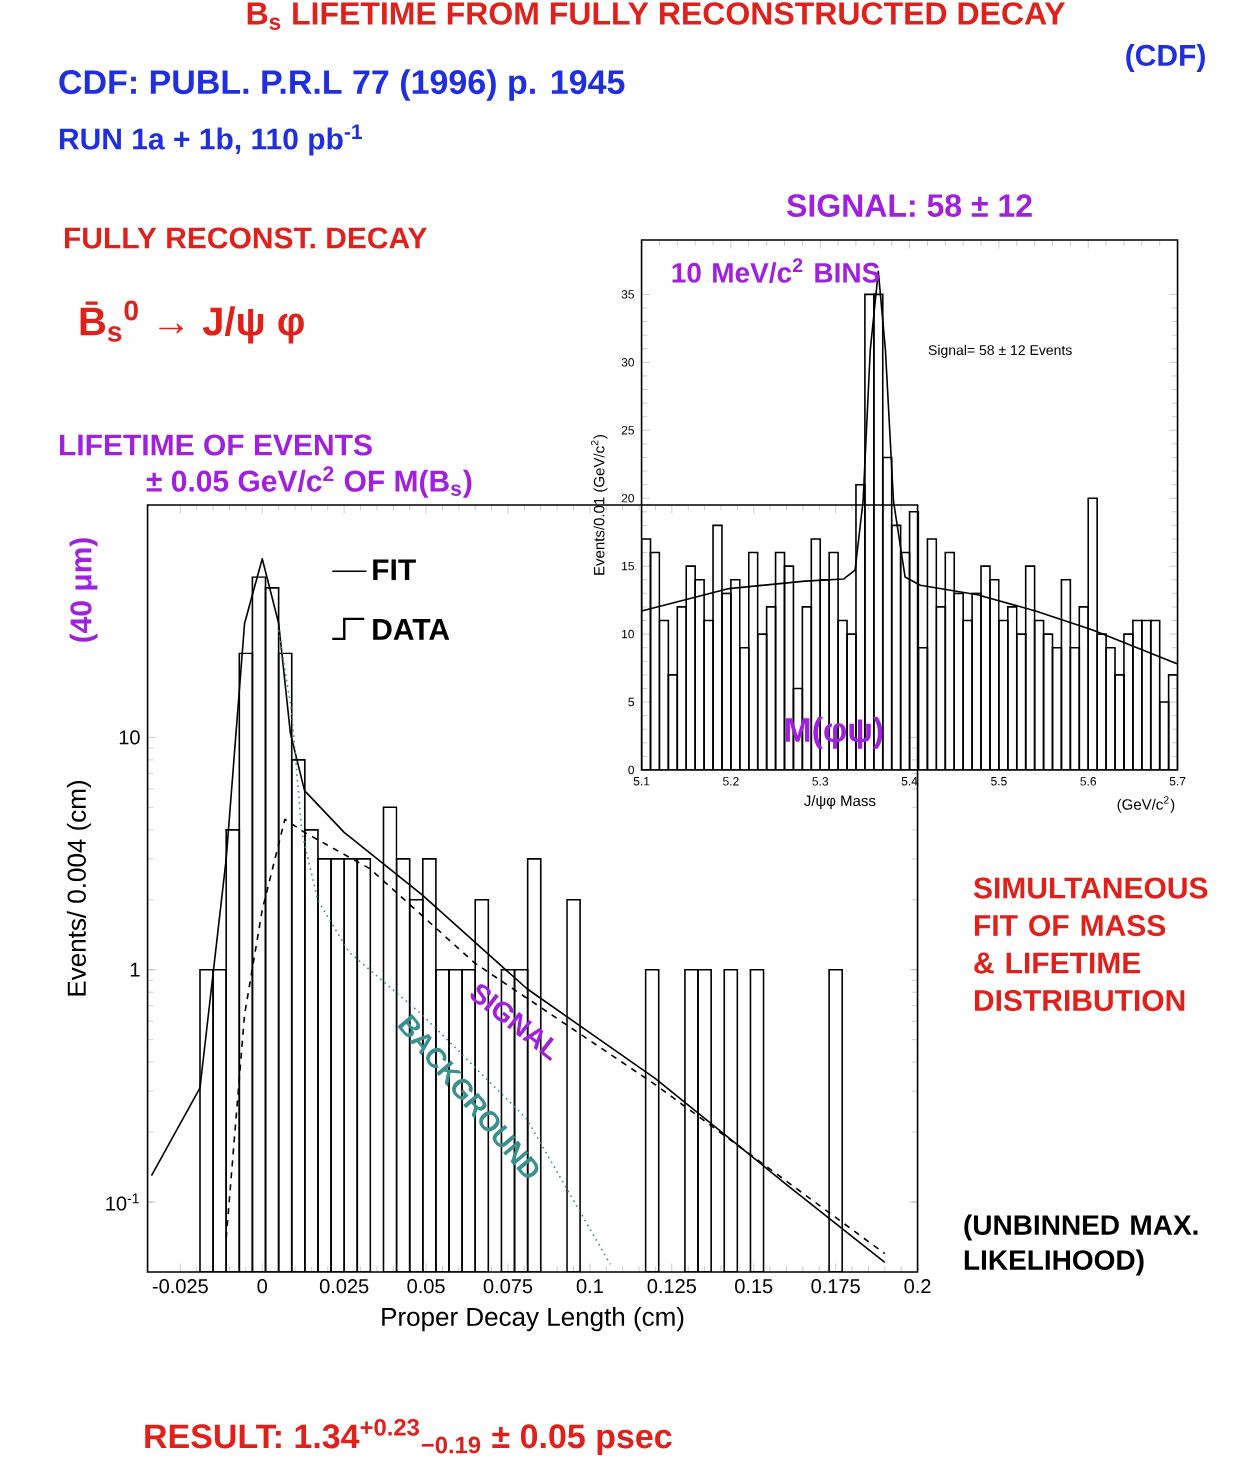 The width and height of the screenshot is (1256, 1483). What do you see at coordinates (590, 1286) in the screenshot?
I see `x-tick-label: 0.1` at bounding box center [590, 1286].